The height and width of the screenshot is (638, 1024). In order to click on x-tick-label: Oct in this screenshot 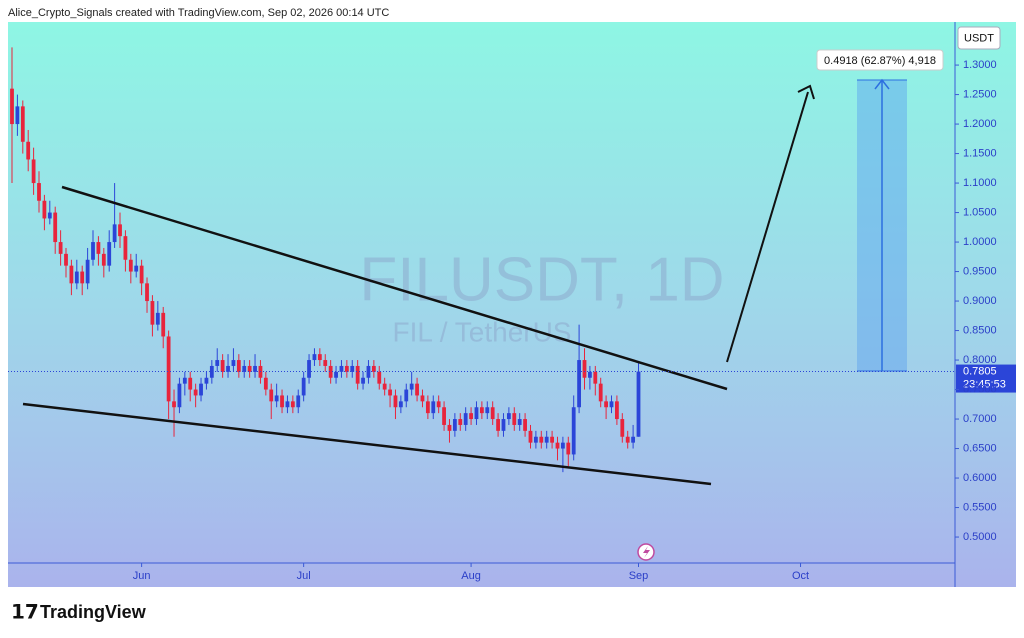, I will do `click(800, 576)`.